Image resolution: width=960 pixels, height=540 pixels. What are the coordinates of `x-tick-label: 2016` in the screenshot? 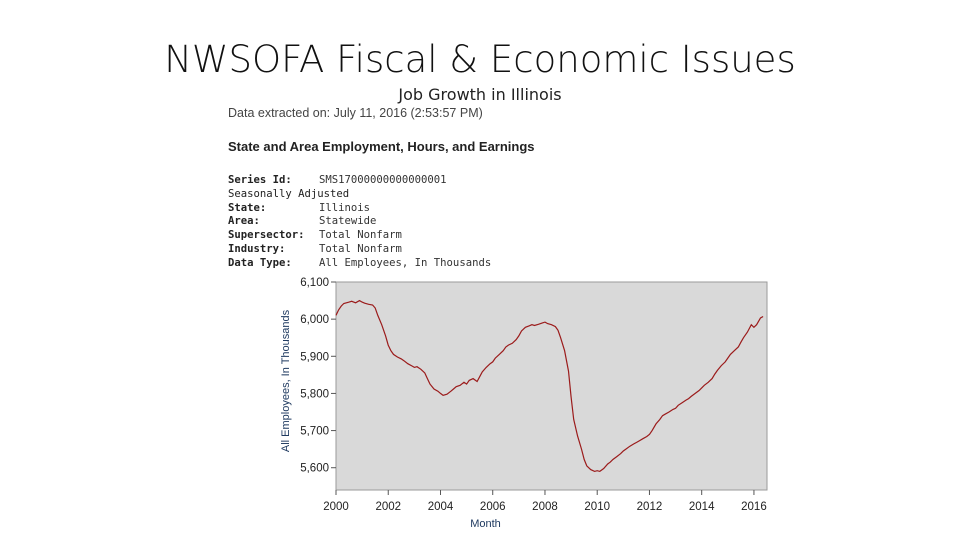 It's located at (754, 507).